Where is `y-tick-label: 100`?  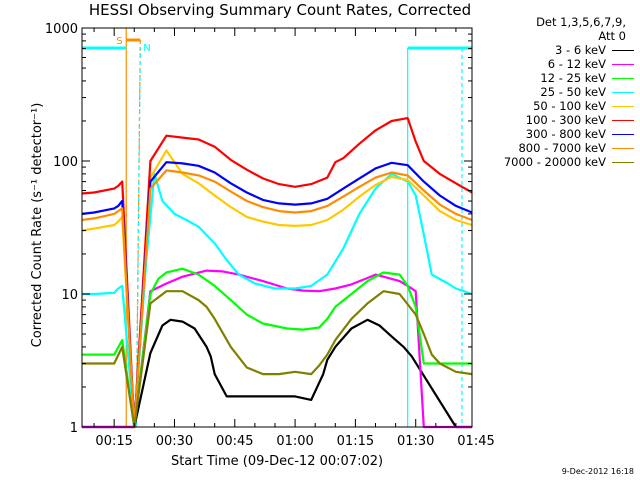 y-tick-label: 100 is located at coordinates (65, 162).